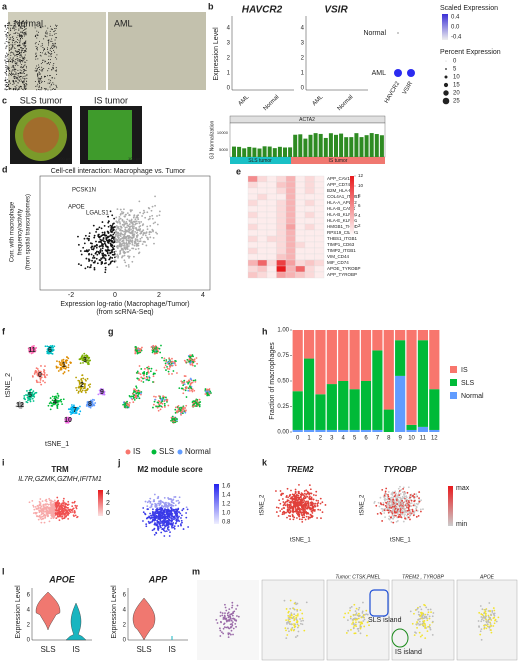 The width and height of the screenshot is (520, 669). What do you see at coordinates (76, 208) in the screenshot?
I see `label: APOE` at bounding box center [76, 208].